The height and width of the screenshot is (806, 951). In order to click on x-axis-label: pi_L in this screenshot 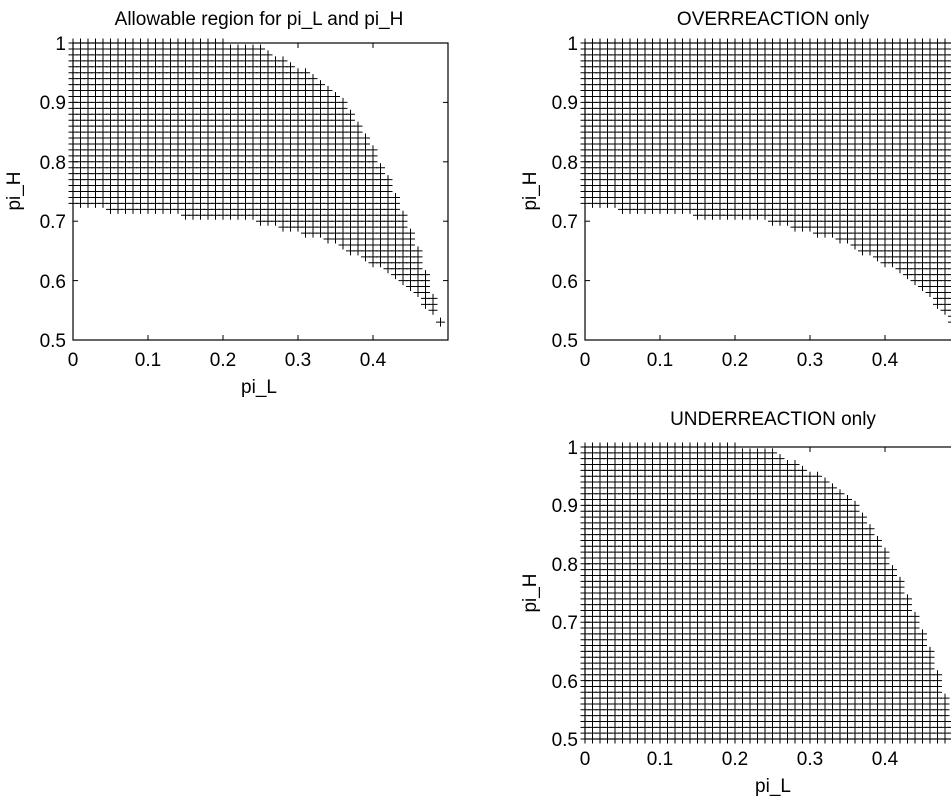, I will do `click(259, 387)`.